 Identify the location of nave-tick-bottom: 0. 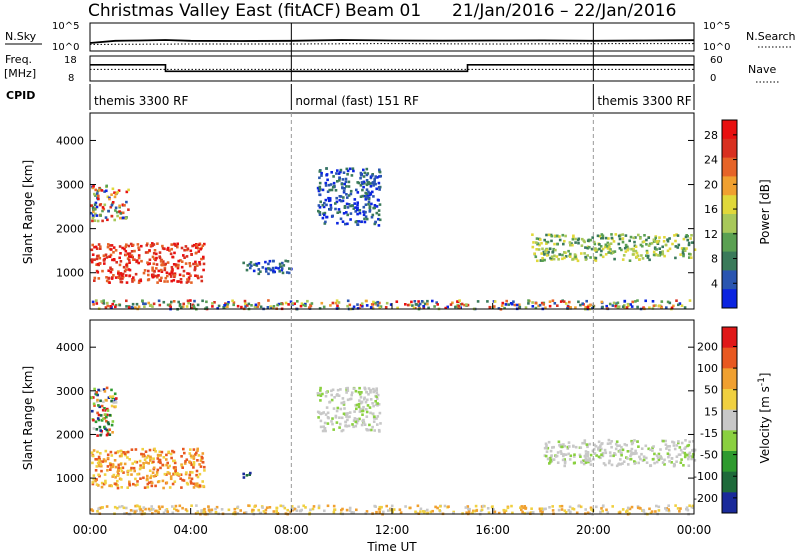
(713, 78).